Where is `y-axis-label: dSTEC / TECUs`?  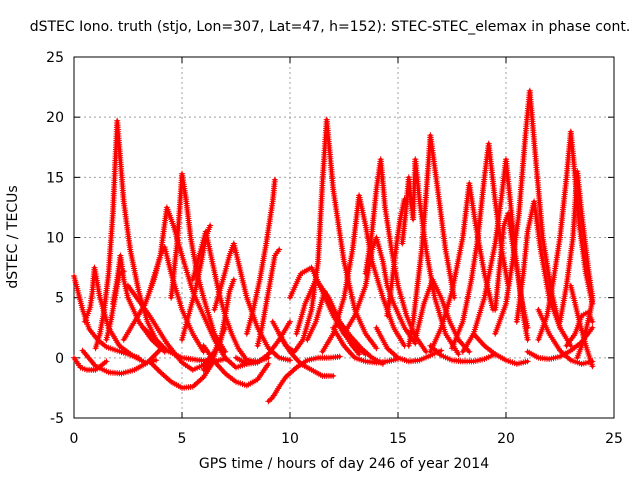 y-axis-label: dSTEC / TECUs is located at coordinates (13, 237).